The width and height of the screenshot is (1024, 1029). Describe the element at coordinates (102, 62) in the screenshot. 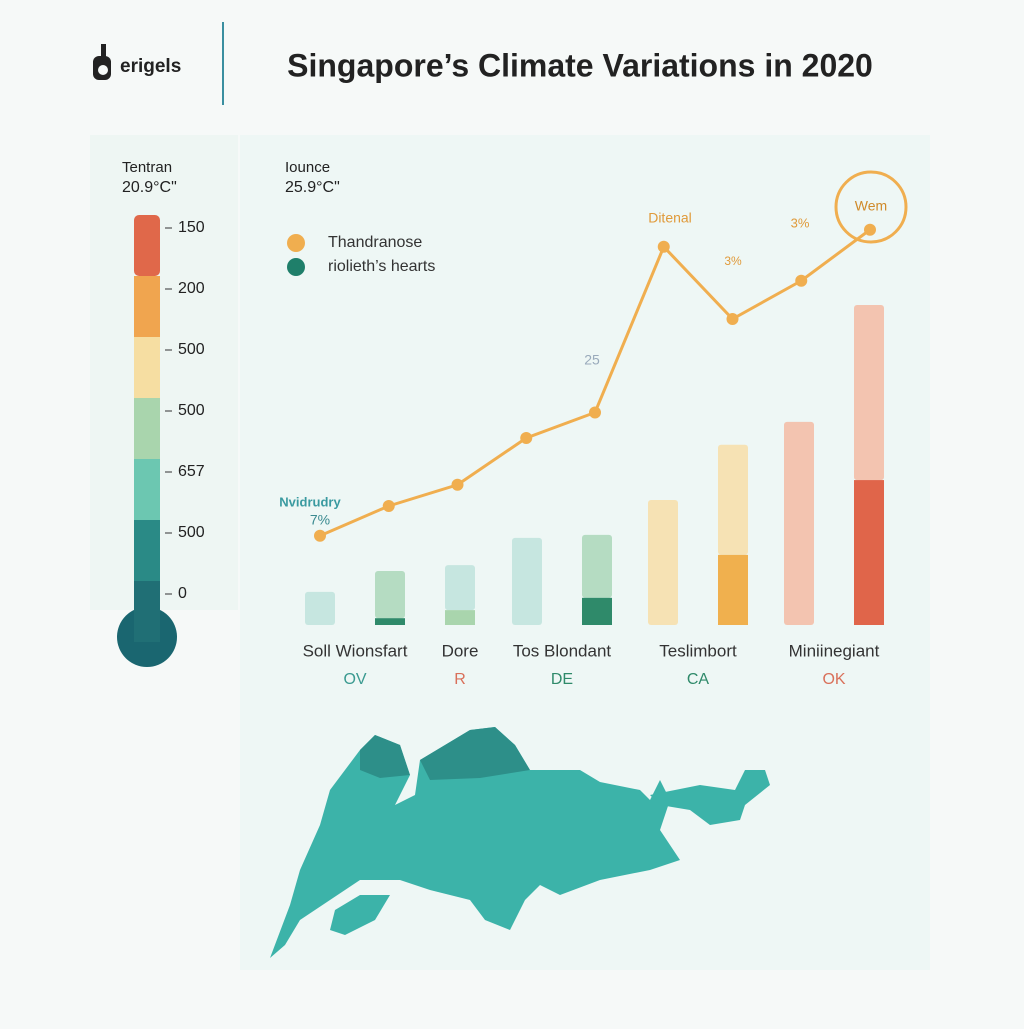

I see `logo-icon` at that location.